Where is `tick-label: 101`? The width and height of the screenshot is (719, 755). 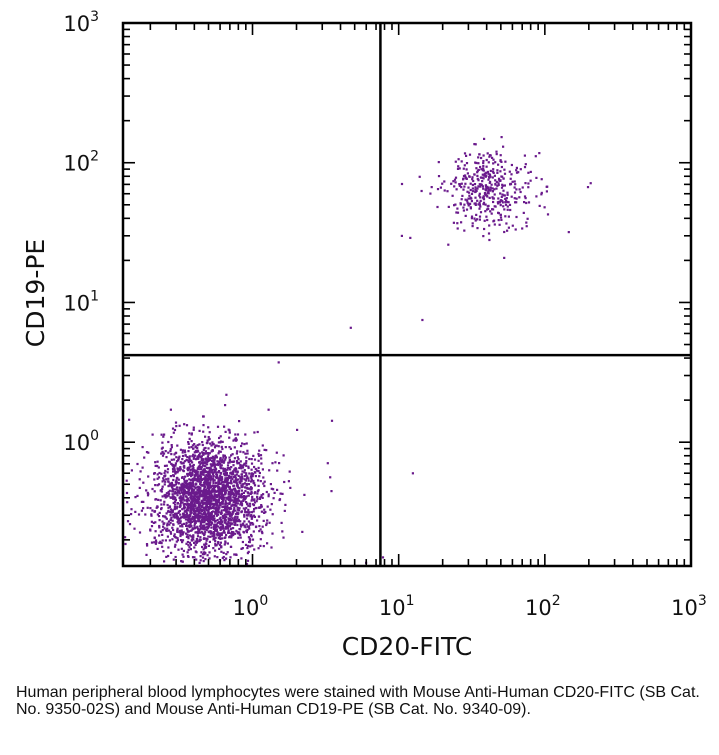
tick-label: 101 is located at coordinates (397, 606).